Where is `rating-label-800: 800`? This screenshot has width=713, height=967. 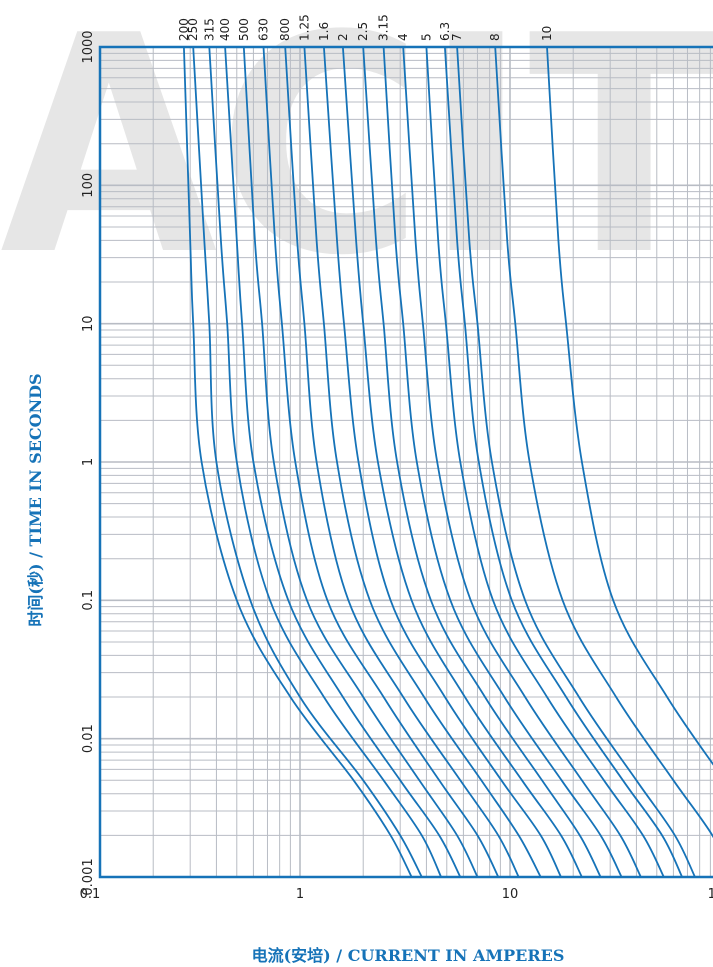
rating-label-800: 800 is located at coordinates (285, 29).